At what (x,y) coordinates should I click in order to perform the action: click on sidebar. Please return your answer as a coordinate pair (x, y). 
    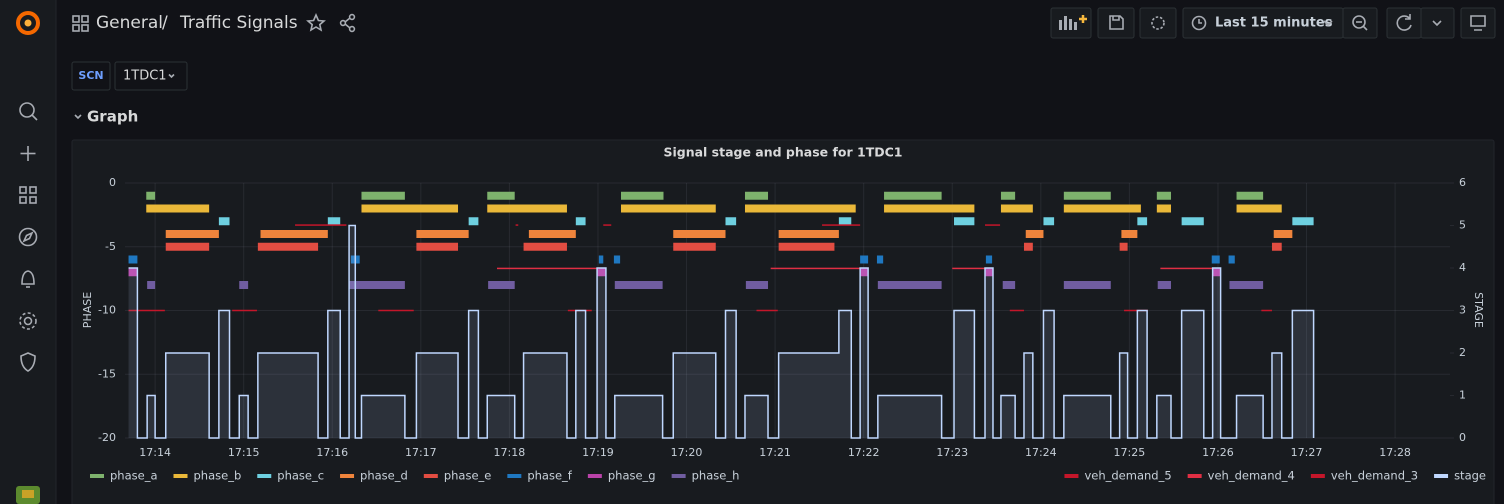
    Looking at the image, I should click on (28, 252).